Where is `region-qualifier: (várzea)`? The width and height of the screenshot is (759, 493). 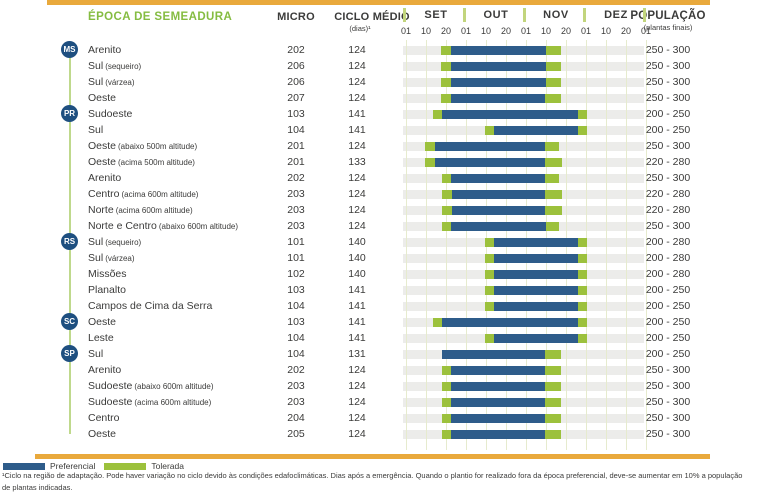 region-qualifier: (várzea) is located at coordinates (120, 82).